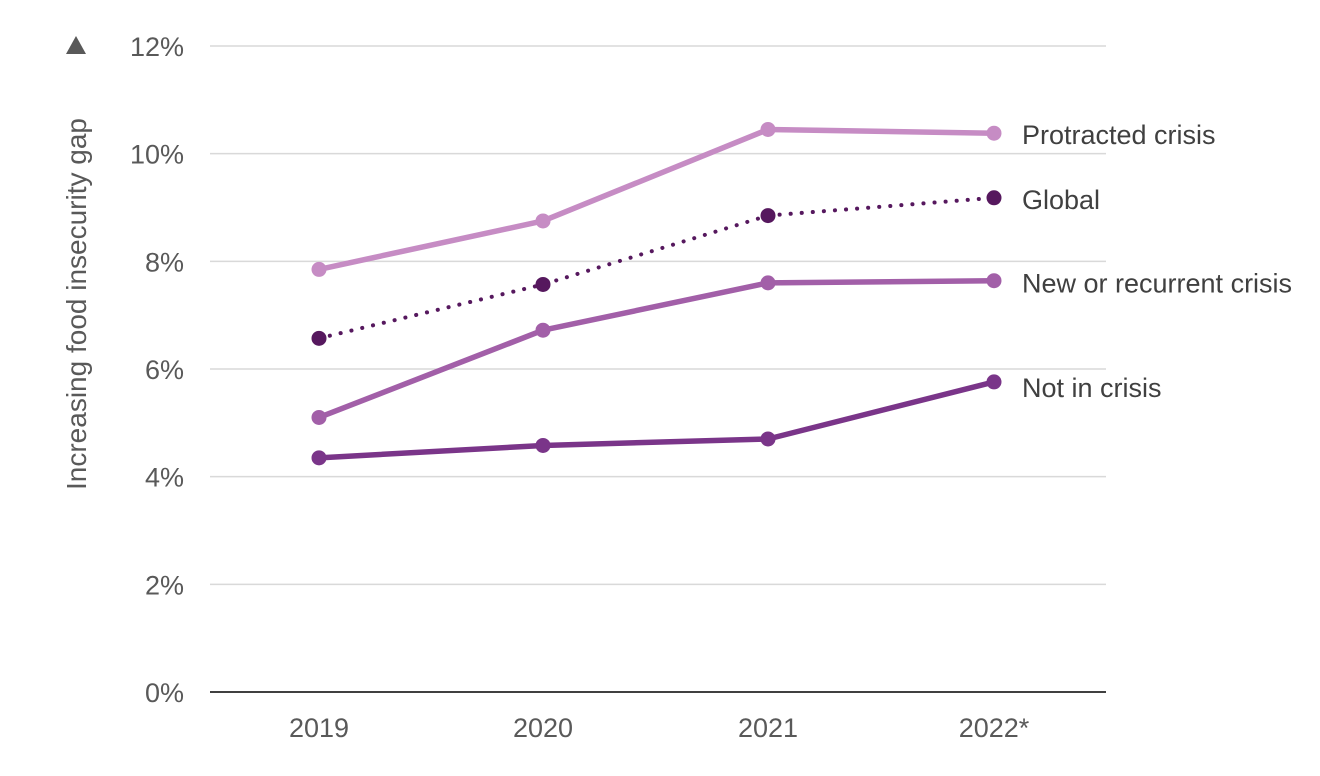 This screenshot has height=776, width=1320. What do you see at coordinates (164, 478) in the screenshot?
I see `y-tick-label: 4%` at bounding box center [164, 478].